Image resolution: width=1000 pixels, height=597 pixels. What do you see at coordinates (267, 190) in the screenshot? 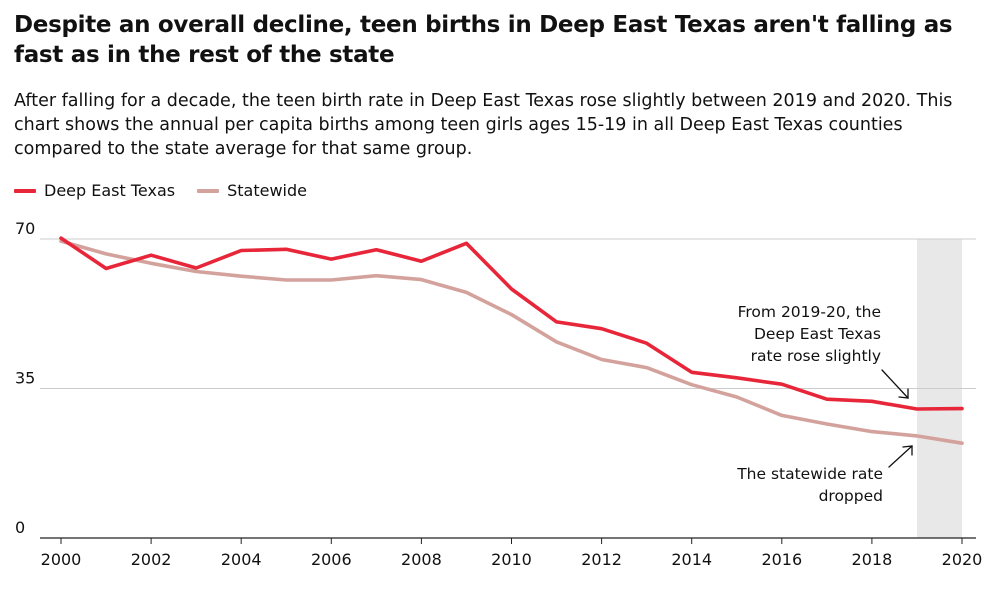
I see `legend-label-statewide: Statewide` at bounding box center [267, 190].